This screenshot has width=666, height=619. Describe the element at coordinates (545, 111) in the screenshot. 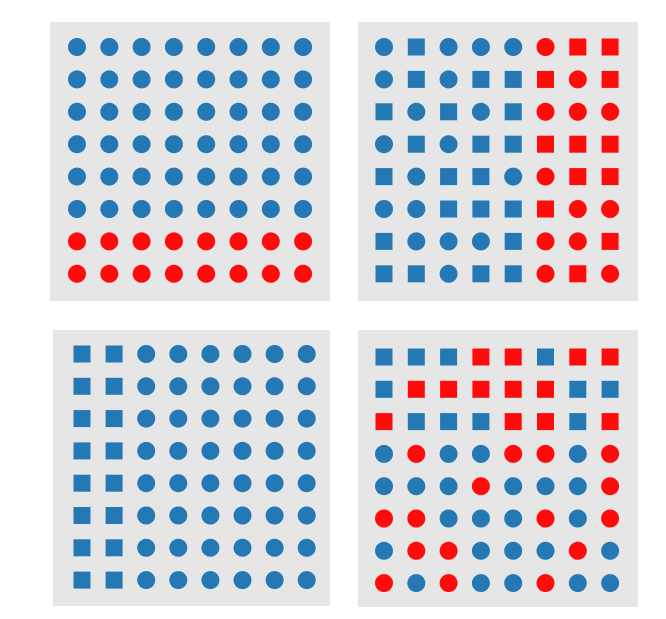

I see `top-right-red-circle-r3c6` at that location.